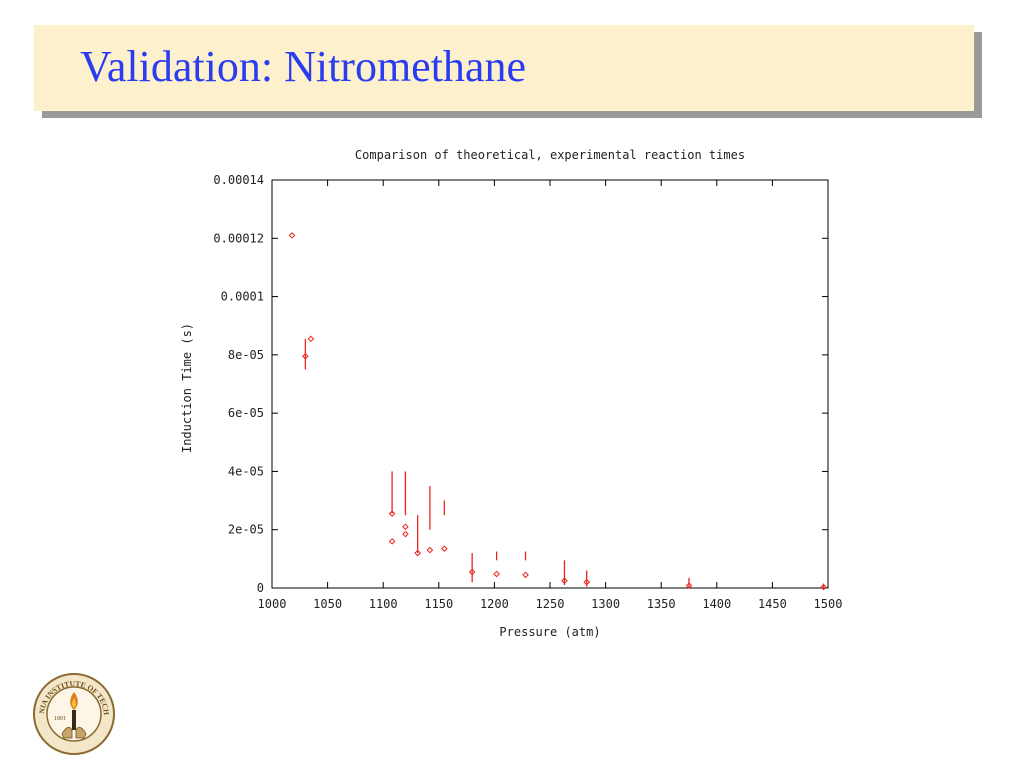 This screenshot has height=768, width=1024. I want to click on y-tick-label: 8e-05, so click(246, 355).